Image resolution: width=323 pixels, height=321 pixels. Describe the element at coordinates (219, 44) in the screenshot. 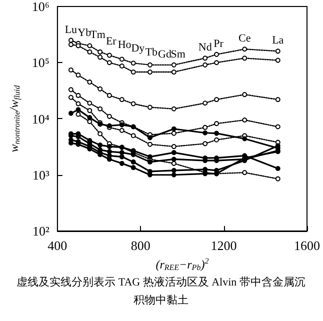

I see `annotation: Pr` at that location.